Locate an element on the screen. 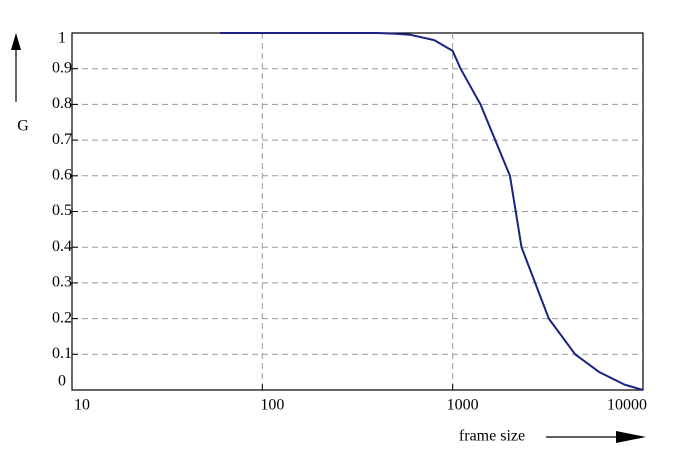 The width and height of the screenshot is (695, 456). y-tick-label: 0.3 is located at coordinates (62, 282).